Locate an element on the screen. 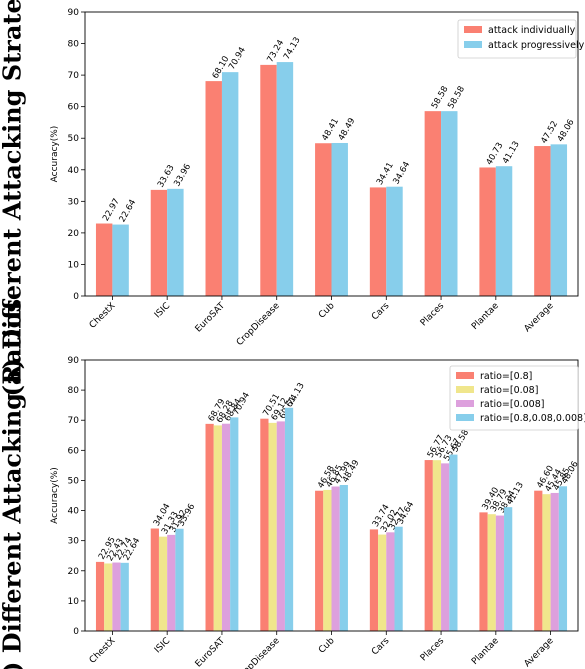 The height and width of the screenshot is (669, 585). legend-label: ratio=[0.08] is located at coordinates (509, 390).